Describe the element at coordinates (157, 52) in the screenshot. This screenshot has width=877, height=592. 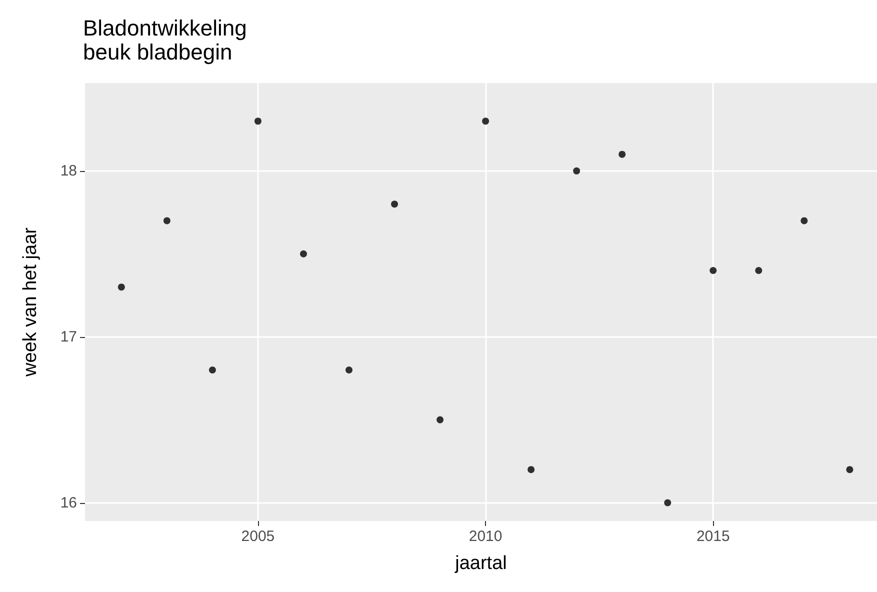
I see `chart-subtitle: beuk bladbegin` at that location.